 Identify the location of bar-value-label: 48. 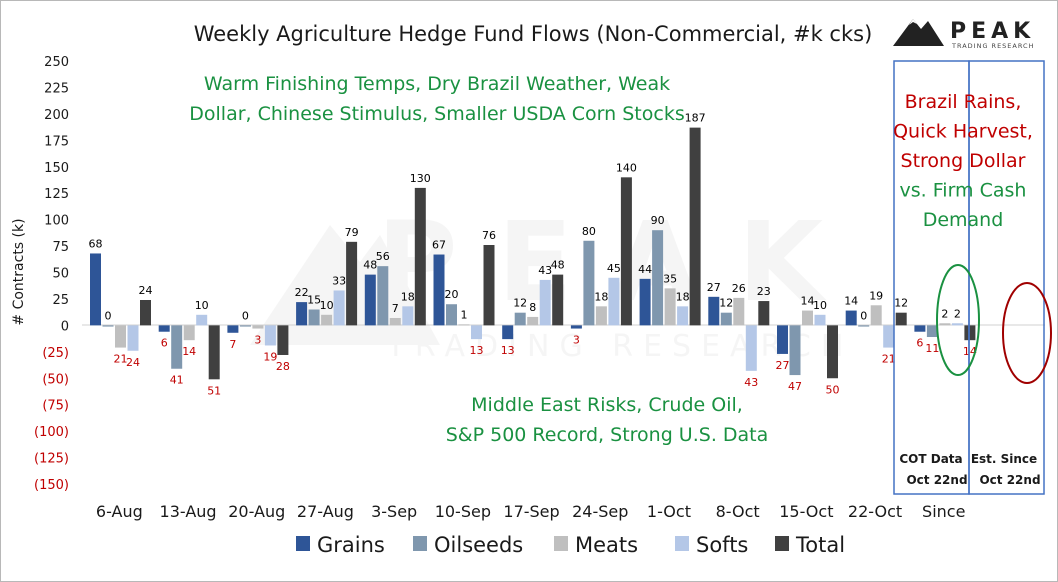
(558, 265).